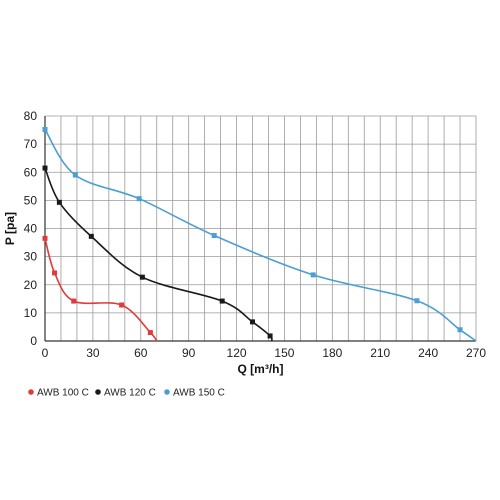  I want to click on legend-entry: AWB 150 C, so click(194, 393).